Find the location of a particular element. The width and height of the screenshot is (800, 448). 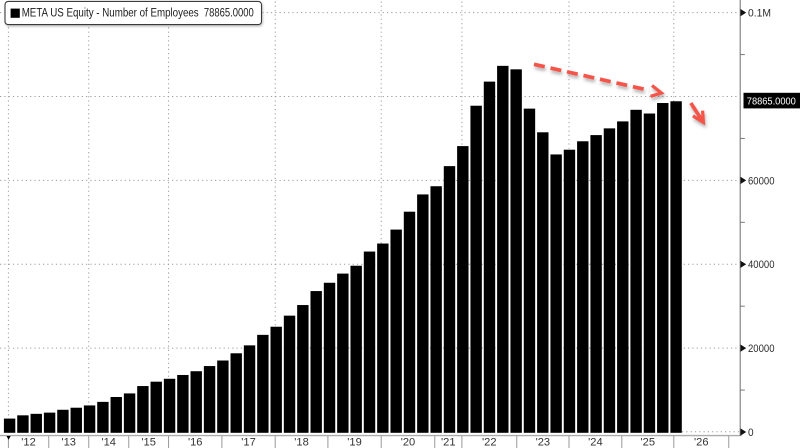

svg-text: '22 is located at coordinates (489, 442).